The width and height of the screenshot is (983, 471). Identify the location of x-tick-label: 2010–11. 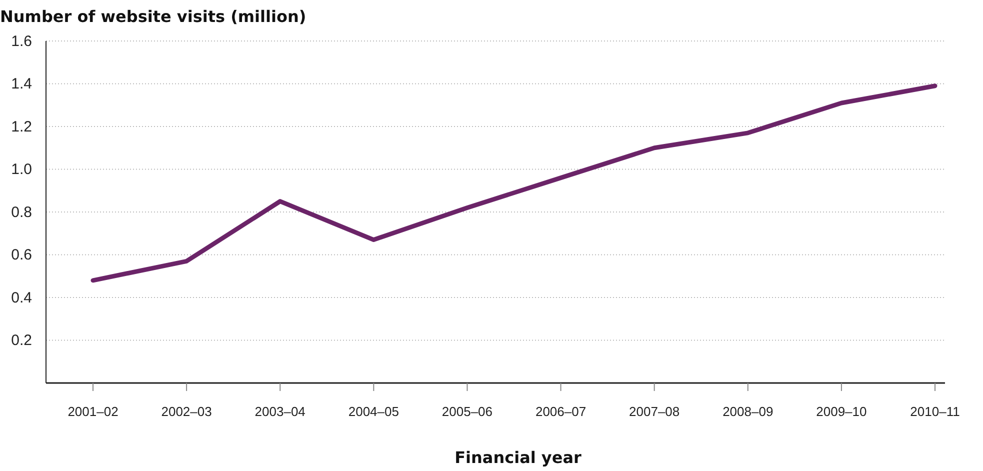
(935, 412).